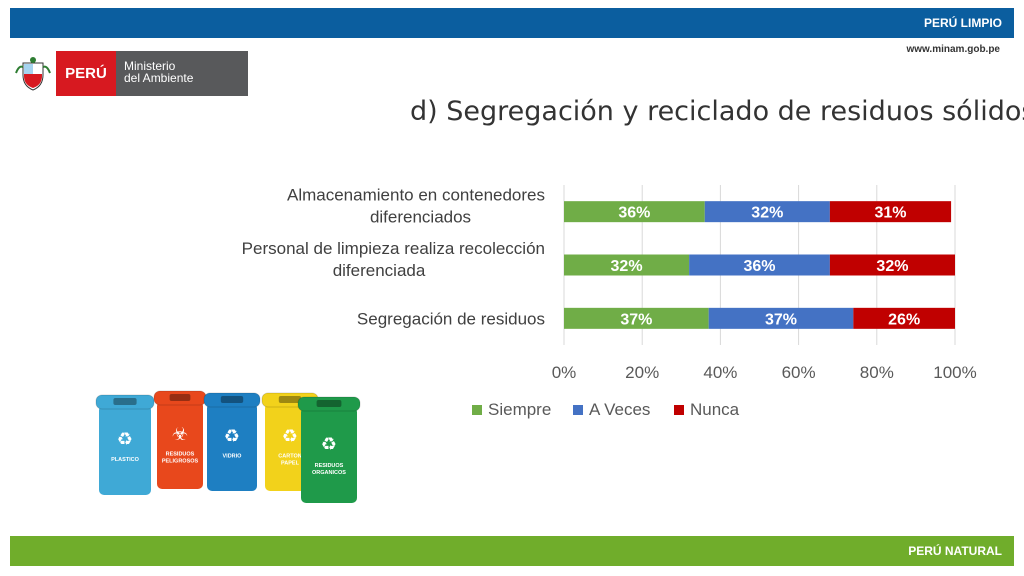 This screenshot has width=1024, height=576. I want to click on coat-of-arms-icon, so click(33, 74).